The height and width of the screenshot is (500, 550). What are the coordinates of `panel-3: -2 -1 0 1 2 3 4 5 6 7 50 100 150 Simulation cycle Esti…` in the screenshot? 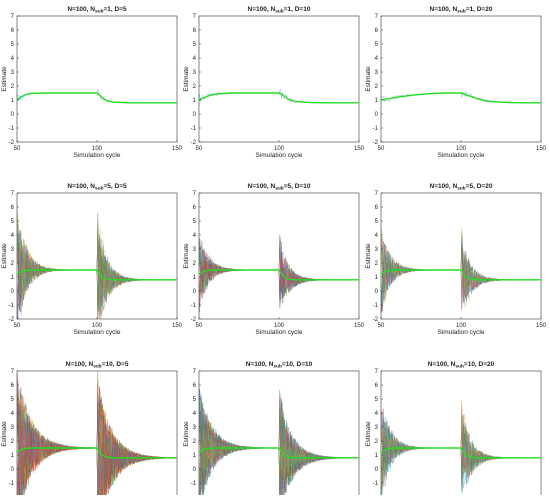 It's located at (456, 82).